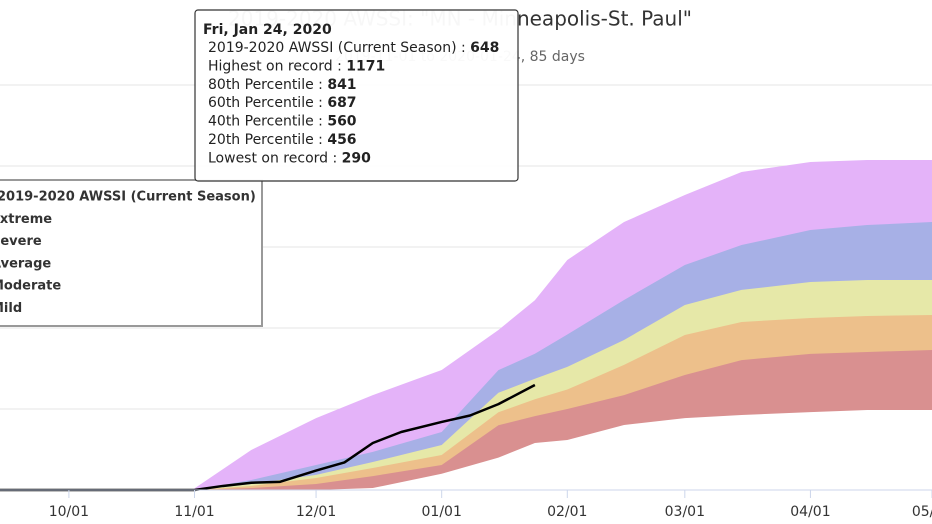 Image resolution: width=932 pixels, height=524 pixels. Describe the element at coordinates (341, 140) in the screenshot. I see `tooltip-value: 456` at that location.